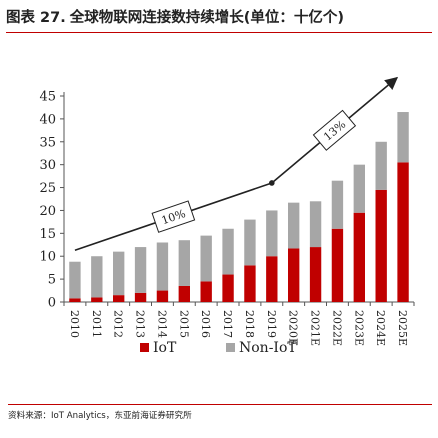  I want to click on x-tick-label: 2015, so click(183, 324).